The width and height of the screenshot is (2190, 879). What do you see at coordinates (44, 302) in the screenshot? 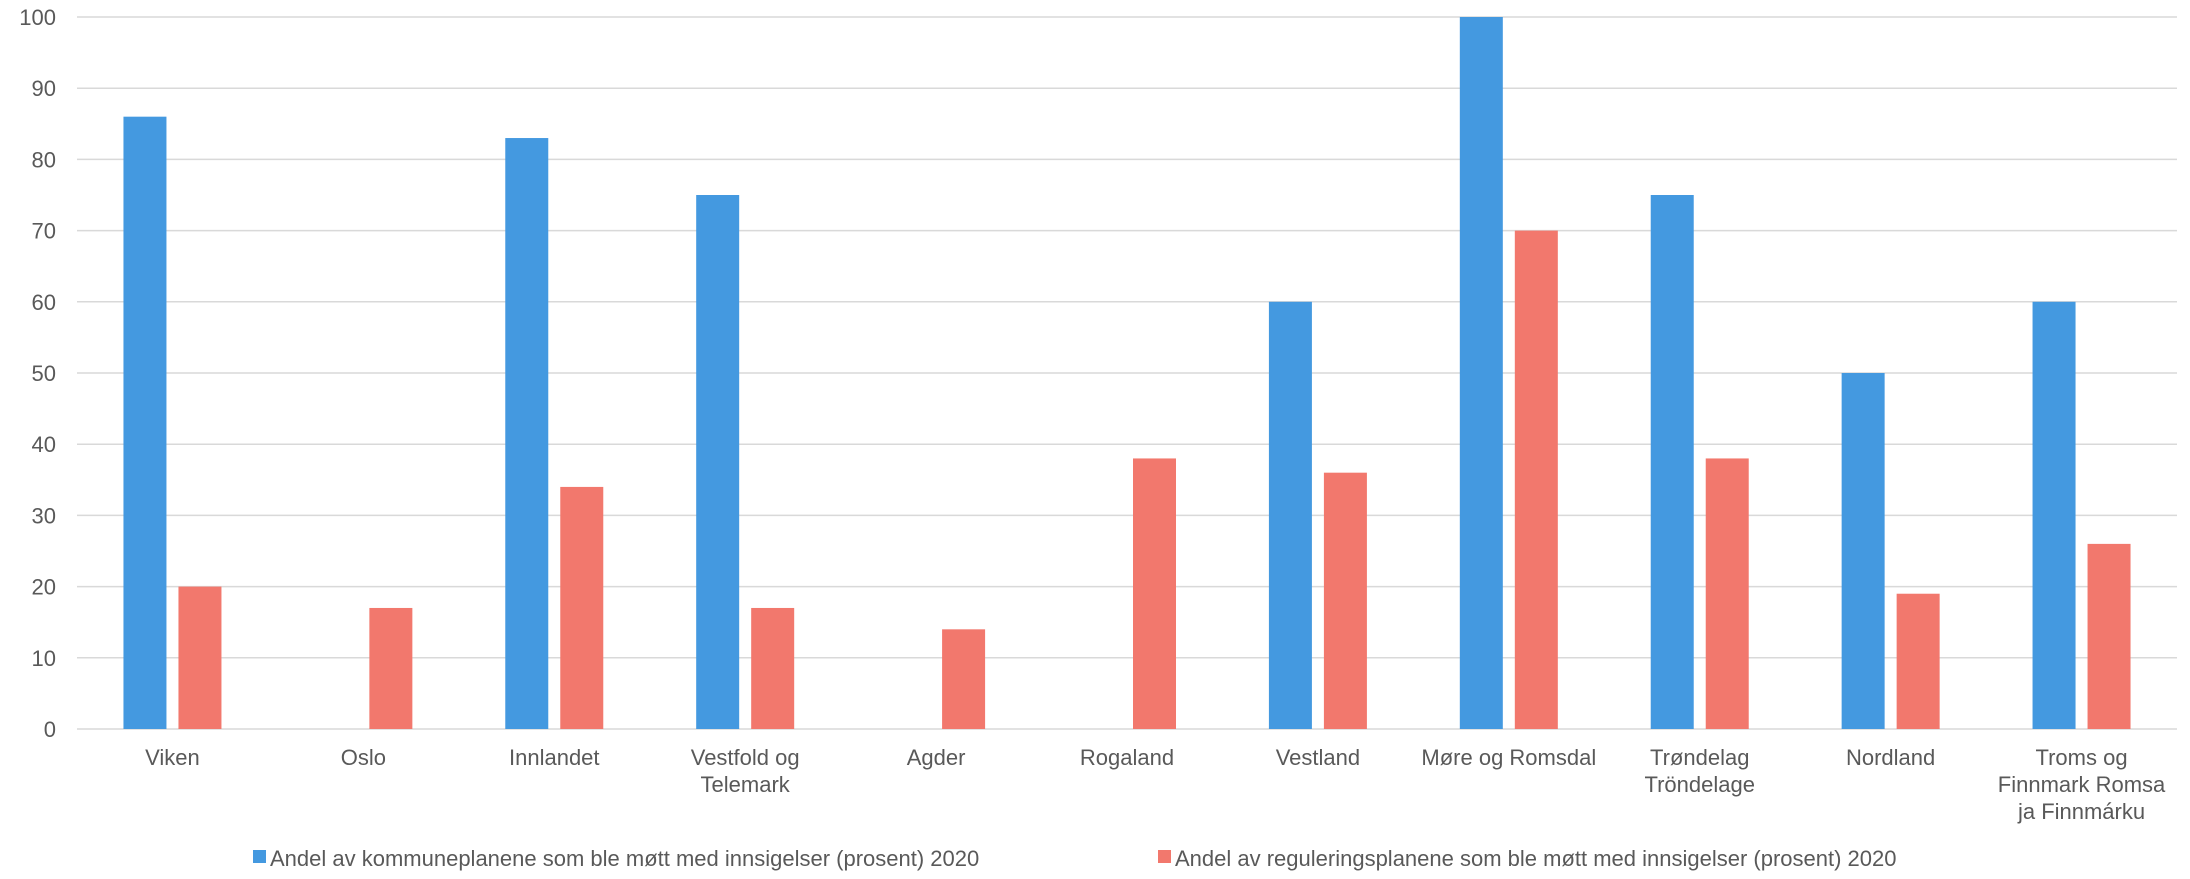
I see `y-tick-label: 60` at bounding box center [44, 302].